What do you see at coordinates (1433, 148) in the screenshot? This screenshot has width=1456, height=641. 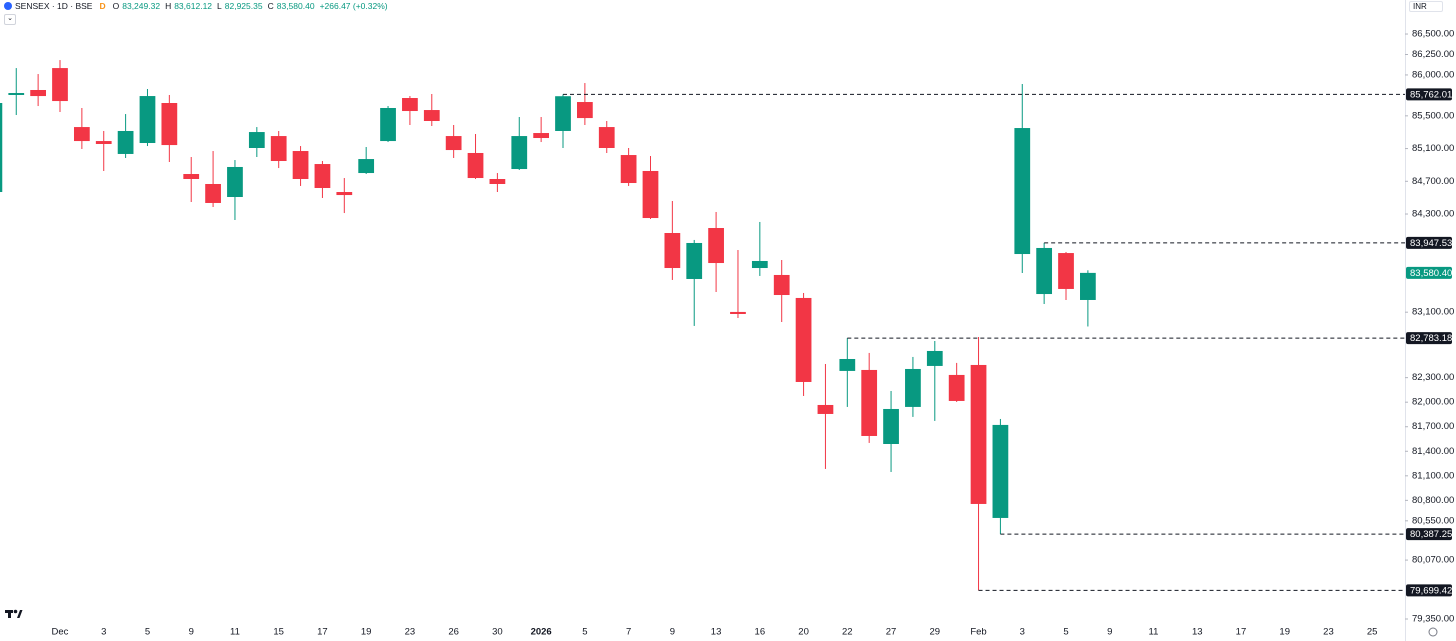 I see `y-tick-label: 85,100.00` at bounding box center [1433, 148].